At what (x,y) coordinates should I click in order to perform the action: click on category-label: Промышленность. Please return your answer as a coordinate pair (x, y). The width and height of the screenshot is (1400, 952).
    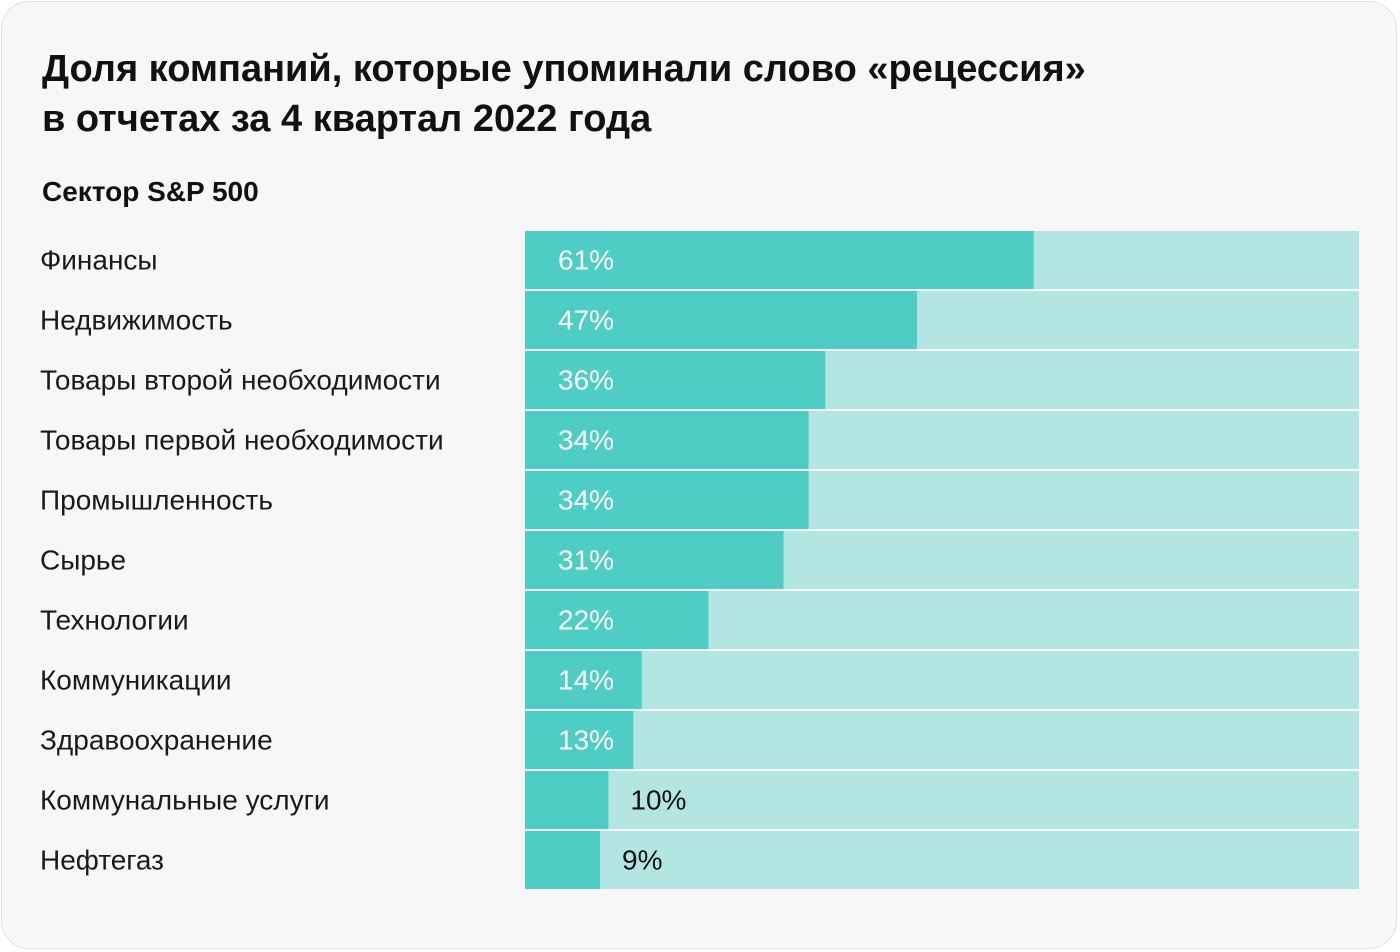
    Looking at the image, I should click on (156, 500).